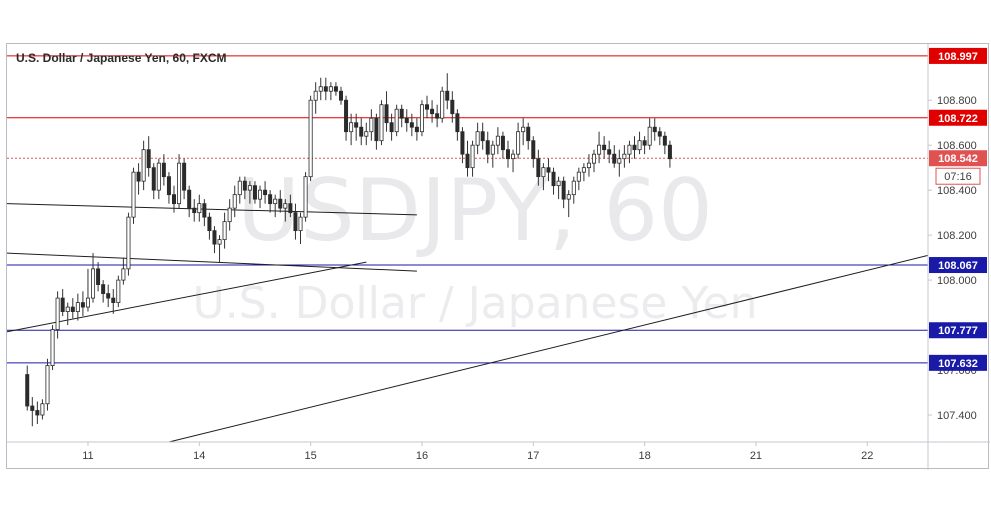  What do you see at coordinates (475, 211) in the screenshot?
I see `watermark-symbol: USDJPY, 60` at bounding box center [475, 211].